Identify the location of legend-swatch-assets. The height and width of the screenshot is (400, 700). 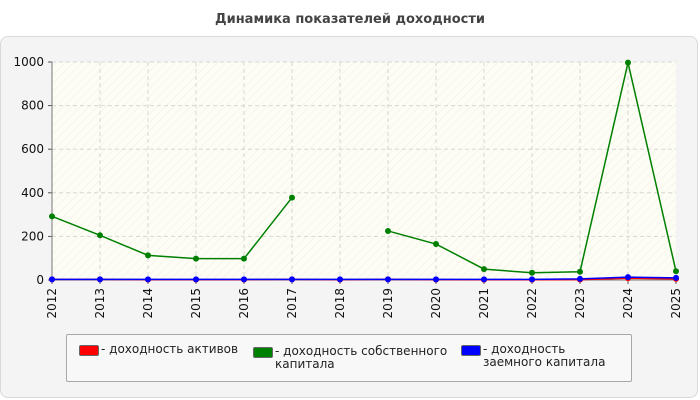
(89, 350).